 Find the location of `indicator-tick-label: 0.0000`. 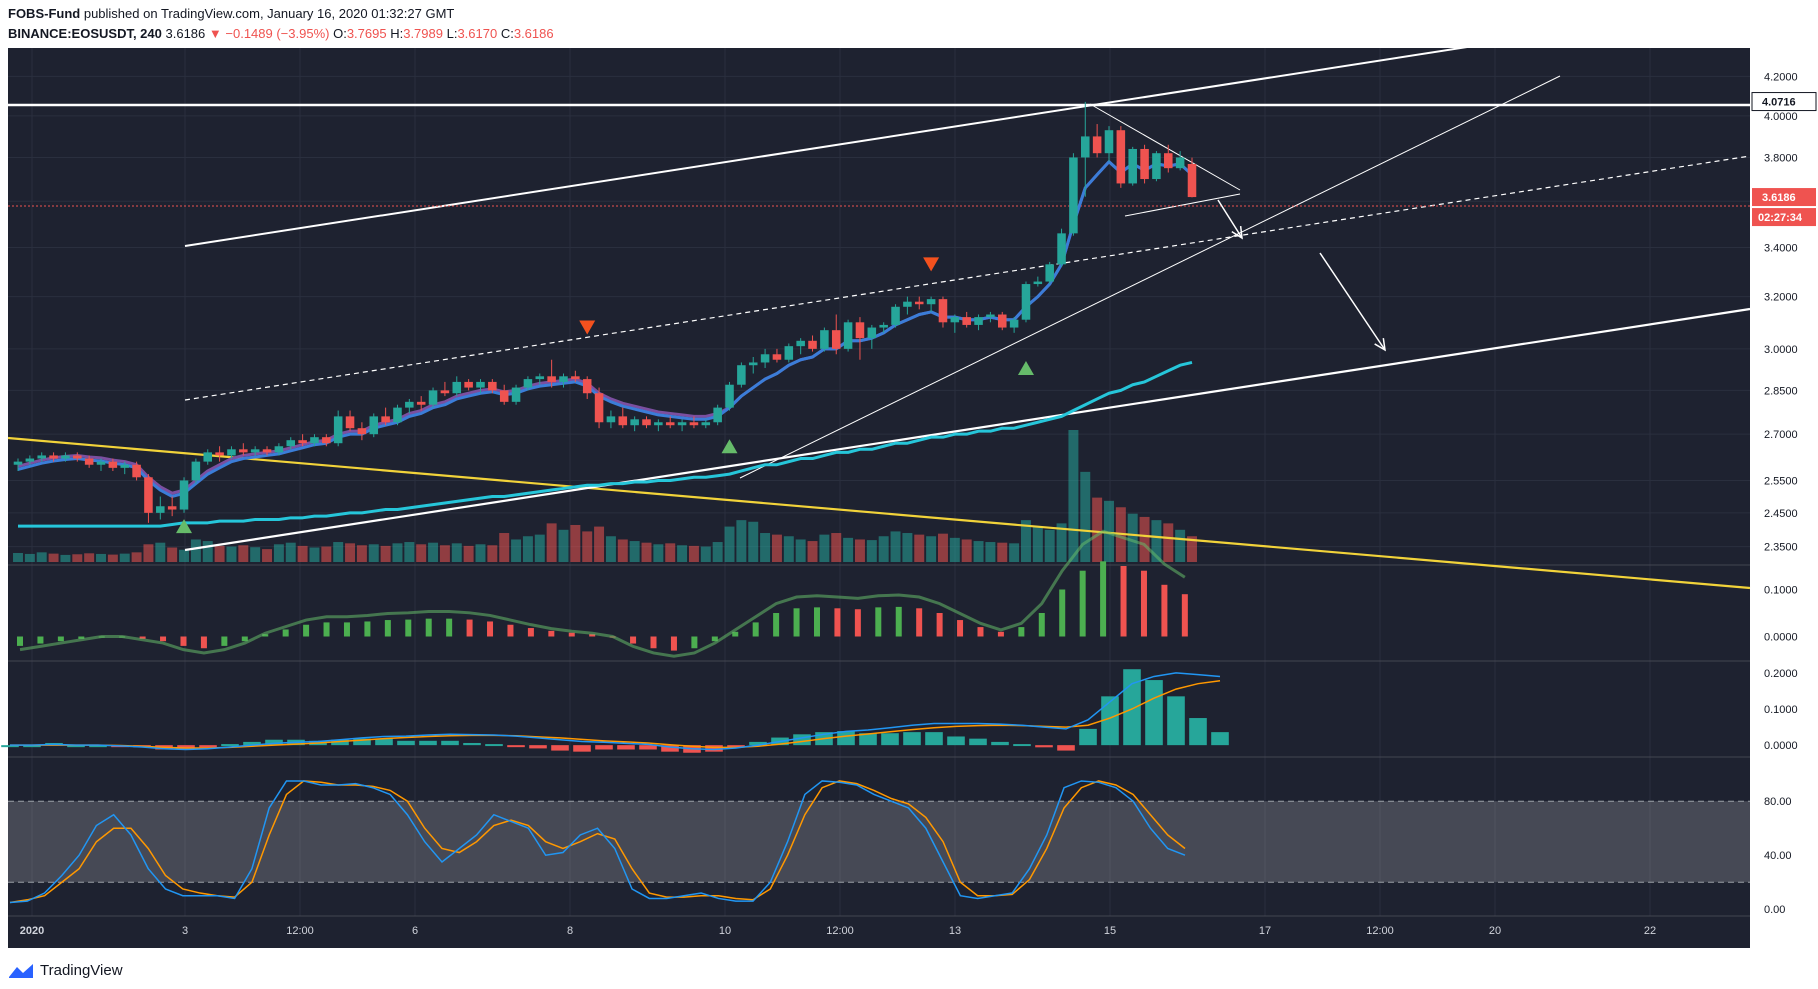

indicator-tick-label: 0.0000 is located at coordinates (1781, 638).